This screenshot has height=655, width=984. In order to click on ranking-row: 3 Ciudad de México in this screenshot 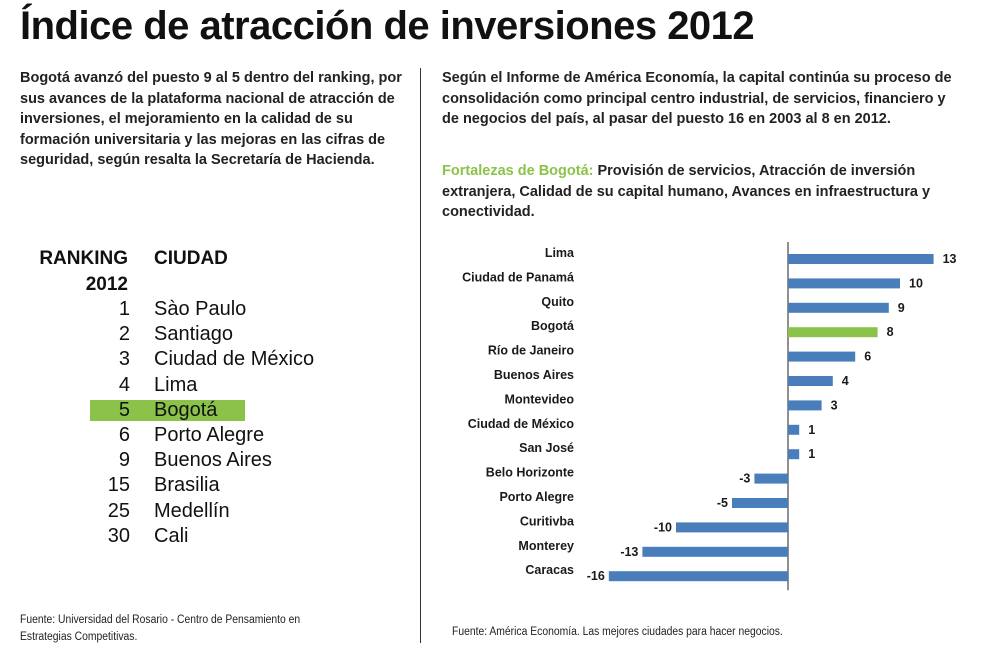, I will do `click(185, 359)`.